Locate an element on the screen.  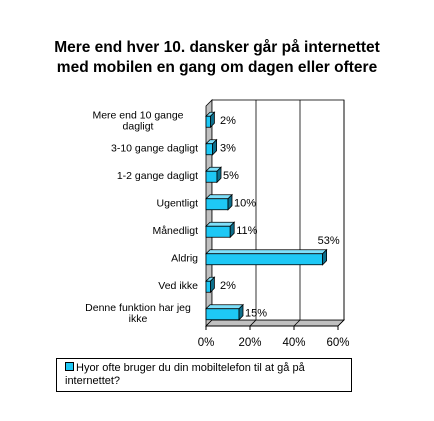
data-label: 11% is located at coordinates (246, 231).